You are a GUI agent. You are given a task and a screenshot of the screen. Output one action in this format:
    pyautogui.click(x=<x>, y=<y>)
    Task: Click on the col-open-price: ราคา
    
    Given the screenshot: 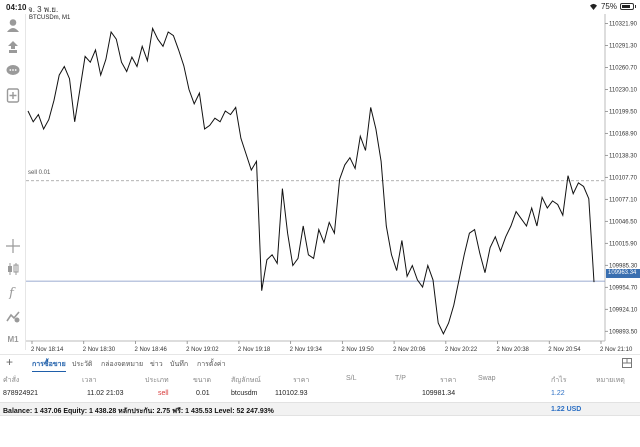 What is the action you would take?
    pyautogui.click(x=301, y=380)
    